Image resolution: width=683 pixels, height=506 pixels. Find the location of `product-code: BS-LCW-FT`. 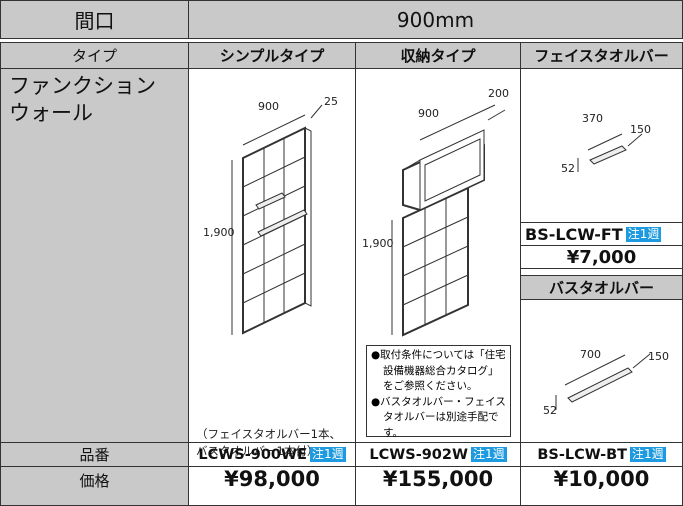

product-code: BS-LCW-FT is located at coordinates (574, 234).